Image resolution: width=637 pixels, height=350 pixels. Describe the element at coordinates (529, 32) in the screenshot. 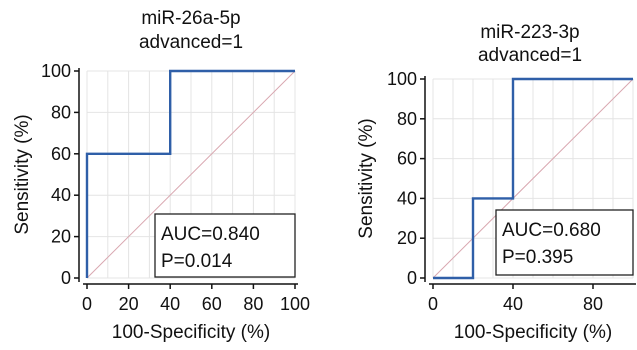

I see `chart-title: miR-223-3p` at that location.